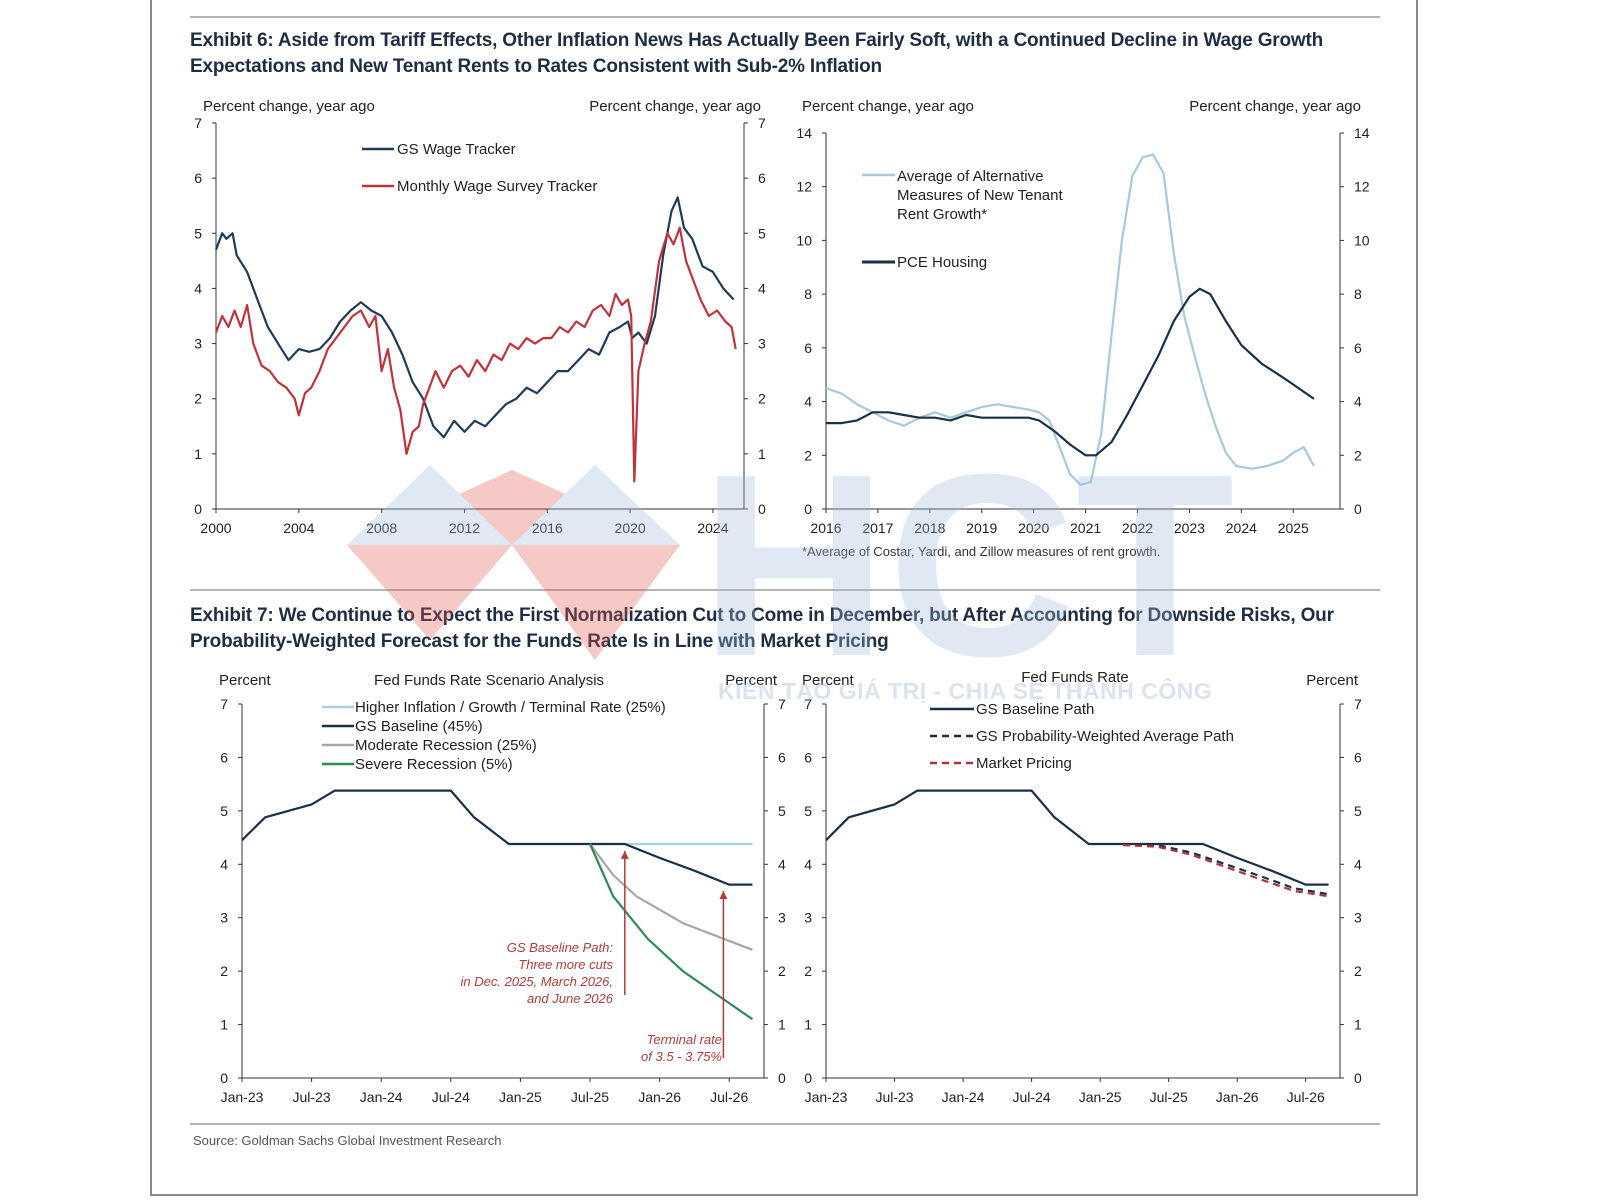 This screenshot has height=1200, width=1600. Describe the element at coordinates (1024, 763) in the screenshot. I see `paths-legend-label-2: Market Pricing` at that location.